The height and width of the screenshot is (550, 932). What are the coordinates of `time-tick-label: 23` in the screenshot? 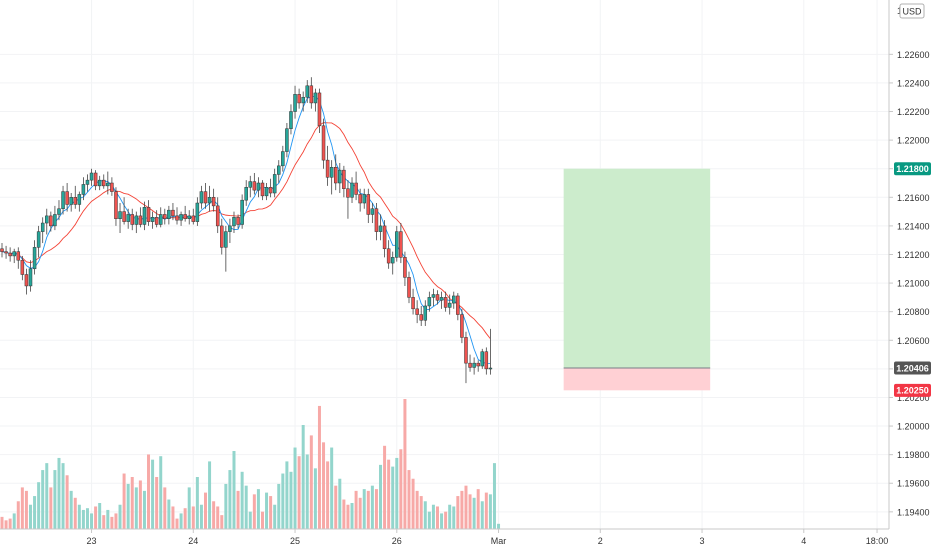 It's located at (92, 541).